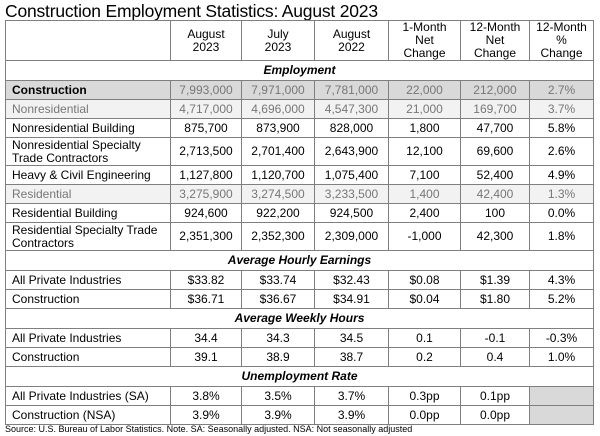  Describe the element at coordinates (424, 128) in the screenshot. I see `table-cell: 1,800` at that location.